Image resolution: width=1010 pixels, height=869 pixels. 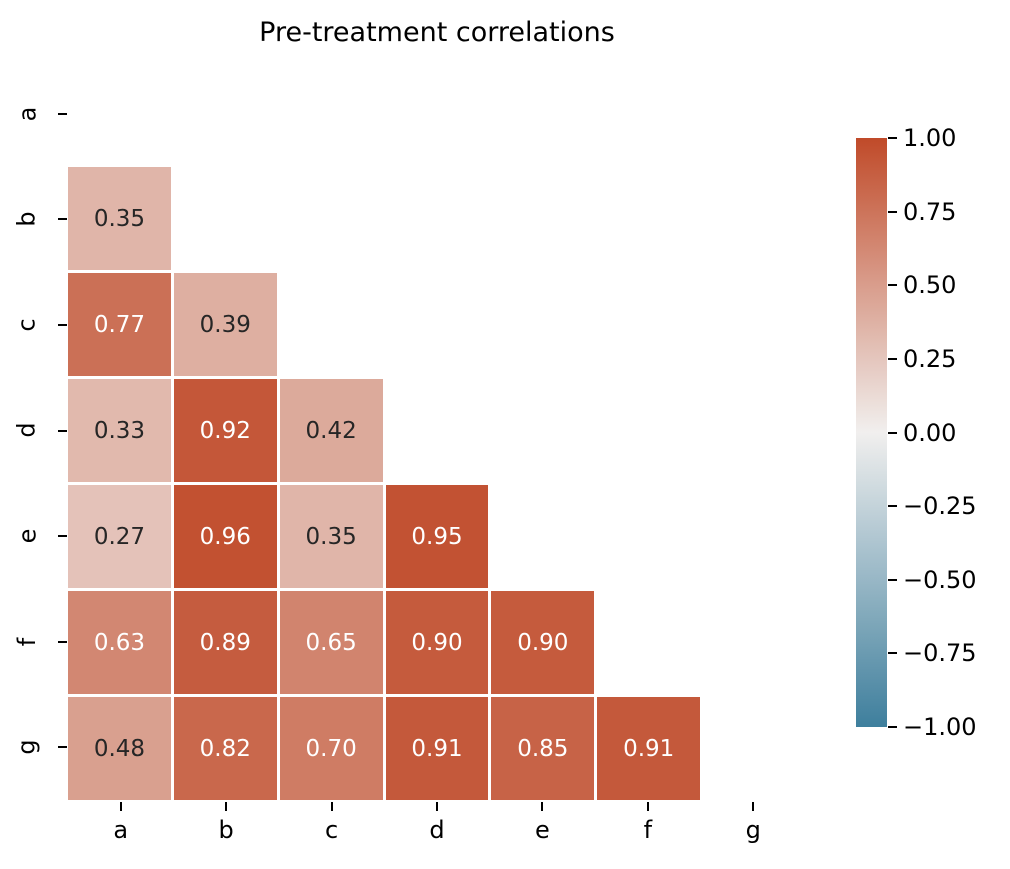 What do you see at coordinates (753, 806) in the screenshot?
I see `x-tick-g` at bounding box center [753, 806].